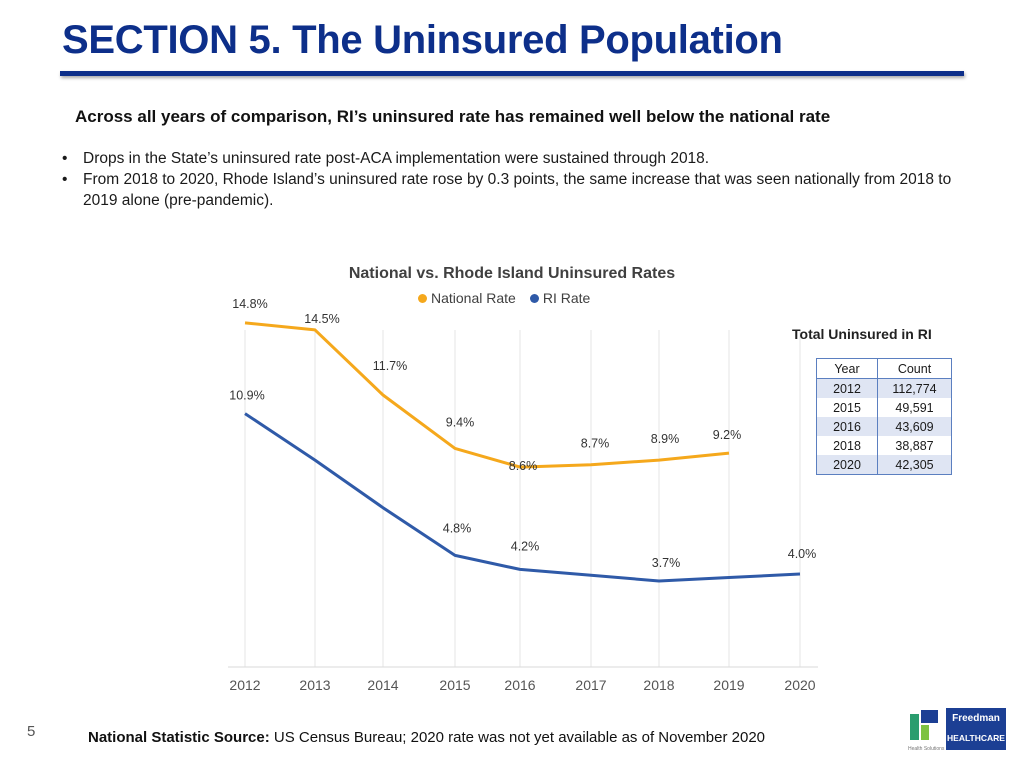 The width and height of the screenshot is (1024, 768). What do you see at coordinates (525, 546) in the screenshot?
I see `data-label: 4.2%` at bounding box center [525, 546].